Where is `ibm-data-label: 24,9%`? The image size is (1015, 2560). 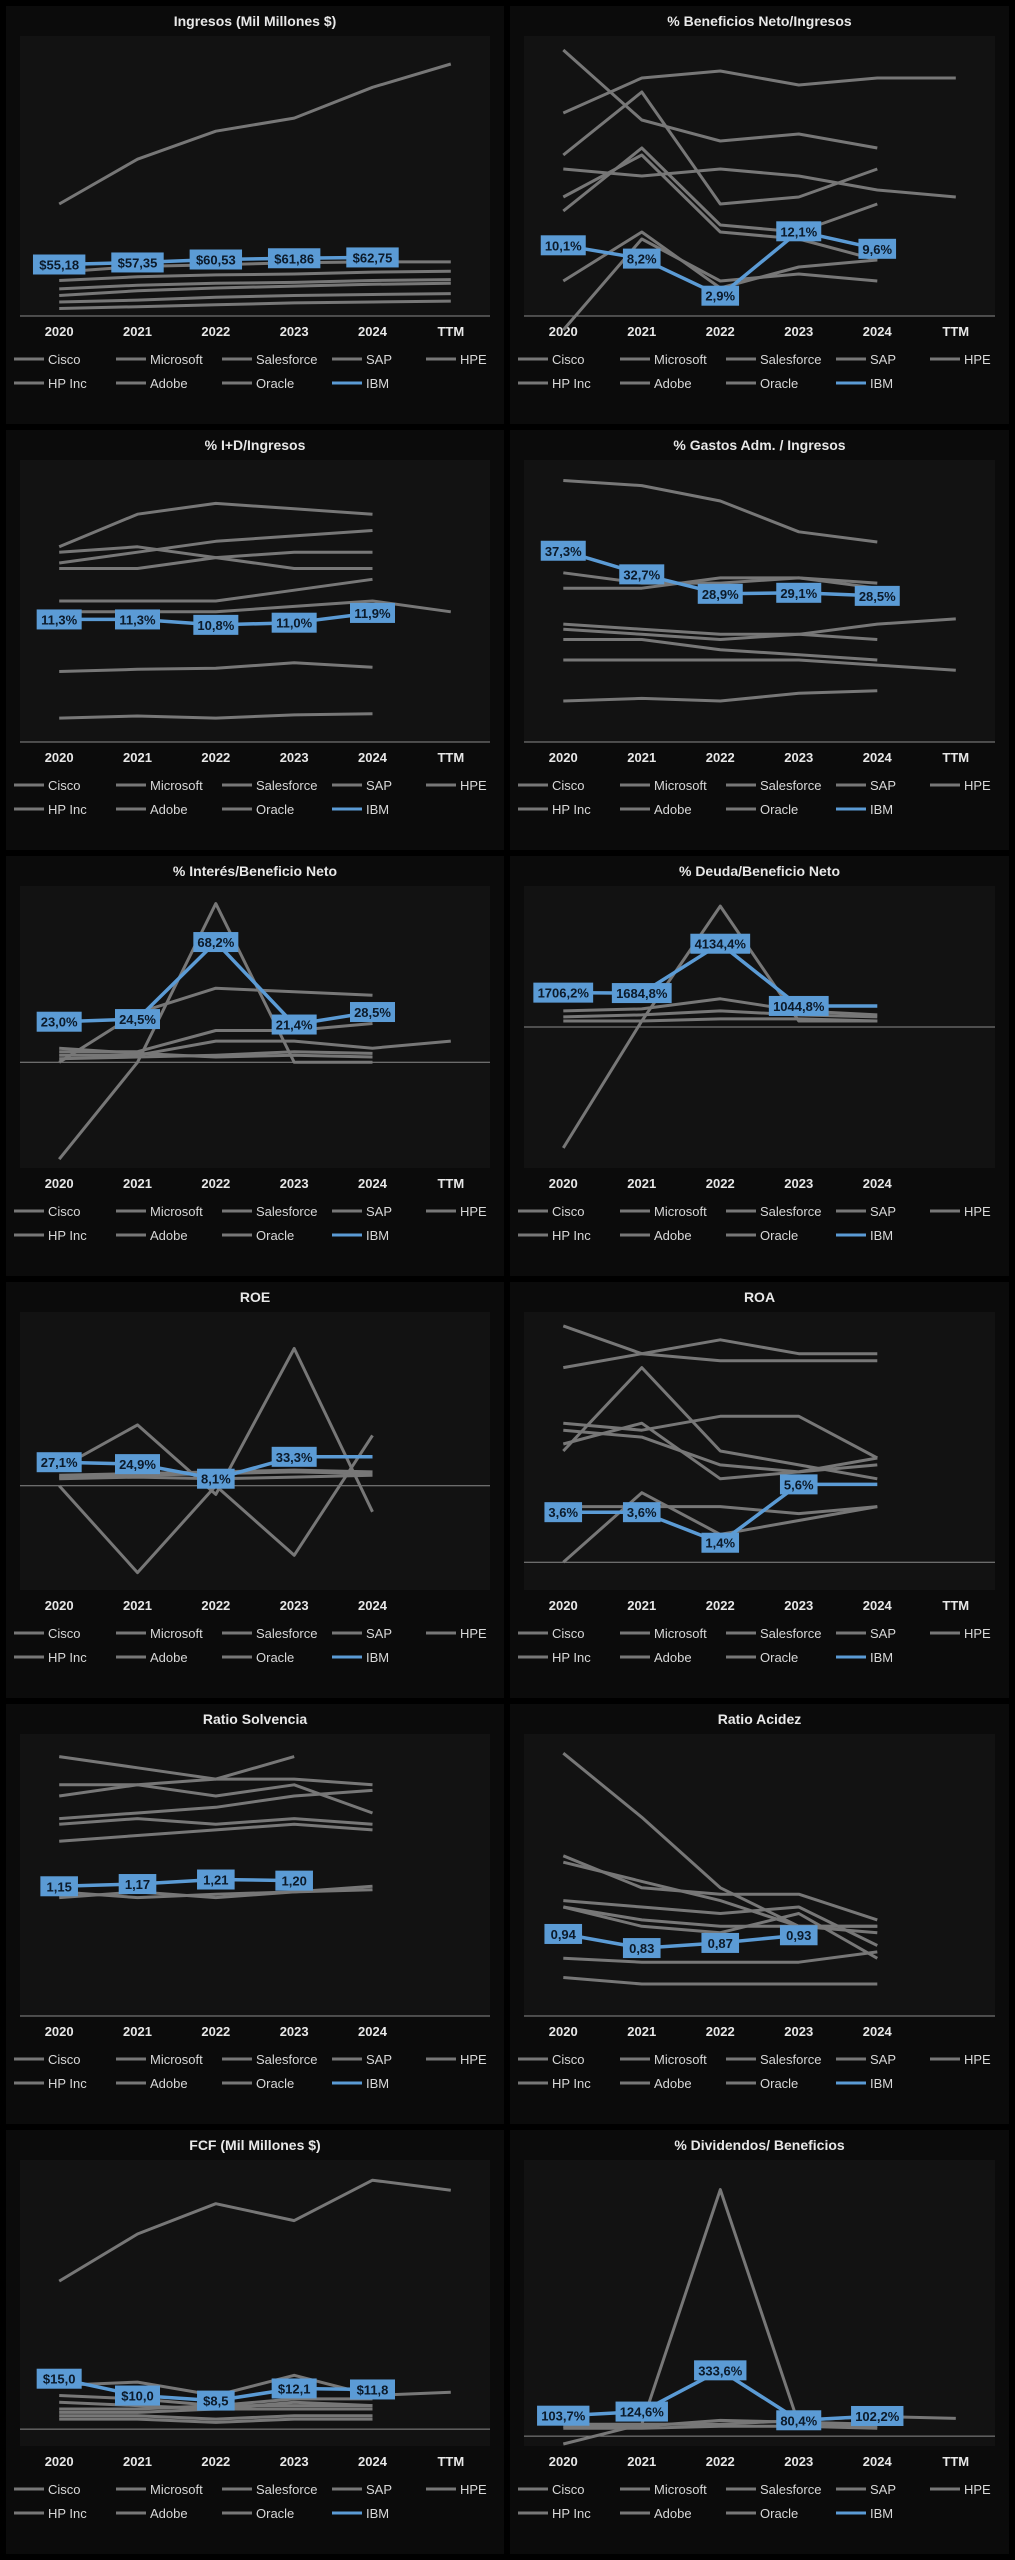
ibm-data-label: 24,9% is located at coordinates (137, 1464).